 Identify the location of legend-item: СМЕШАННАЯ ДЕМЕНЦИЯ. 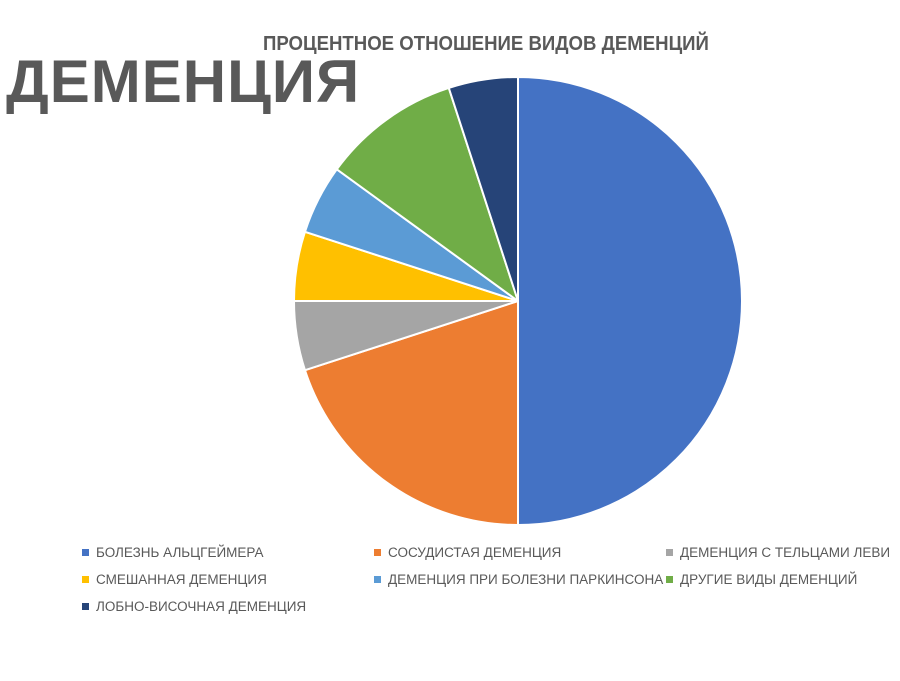
(228, 579).